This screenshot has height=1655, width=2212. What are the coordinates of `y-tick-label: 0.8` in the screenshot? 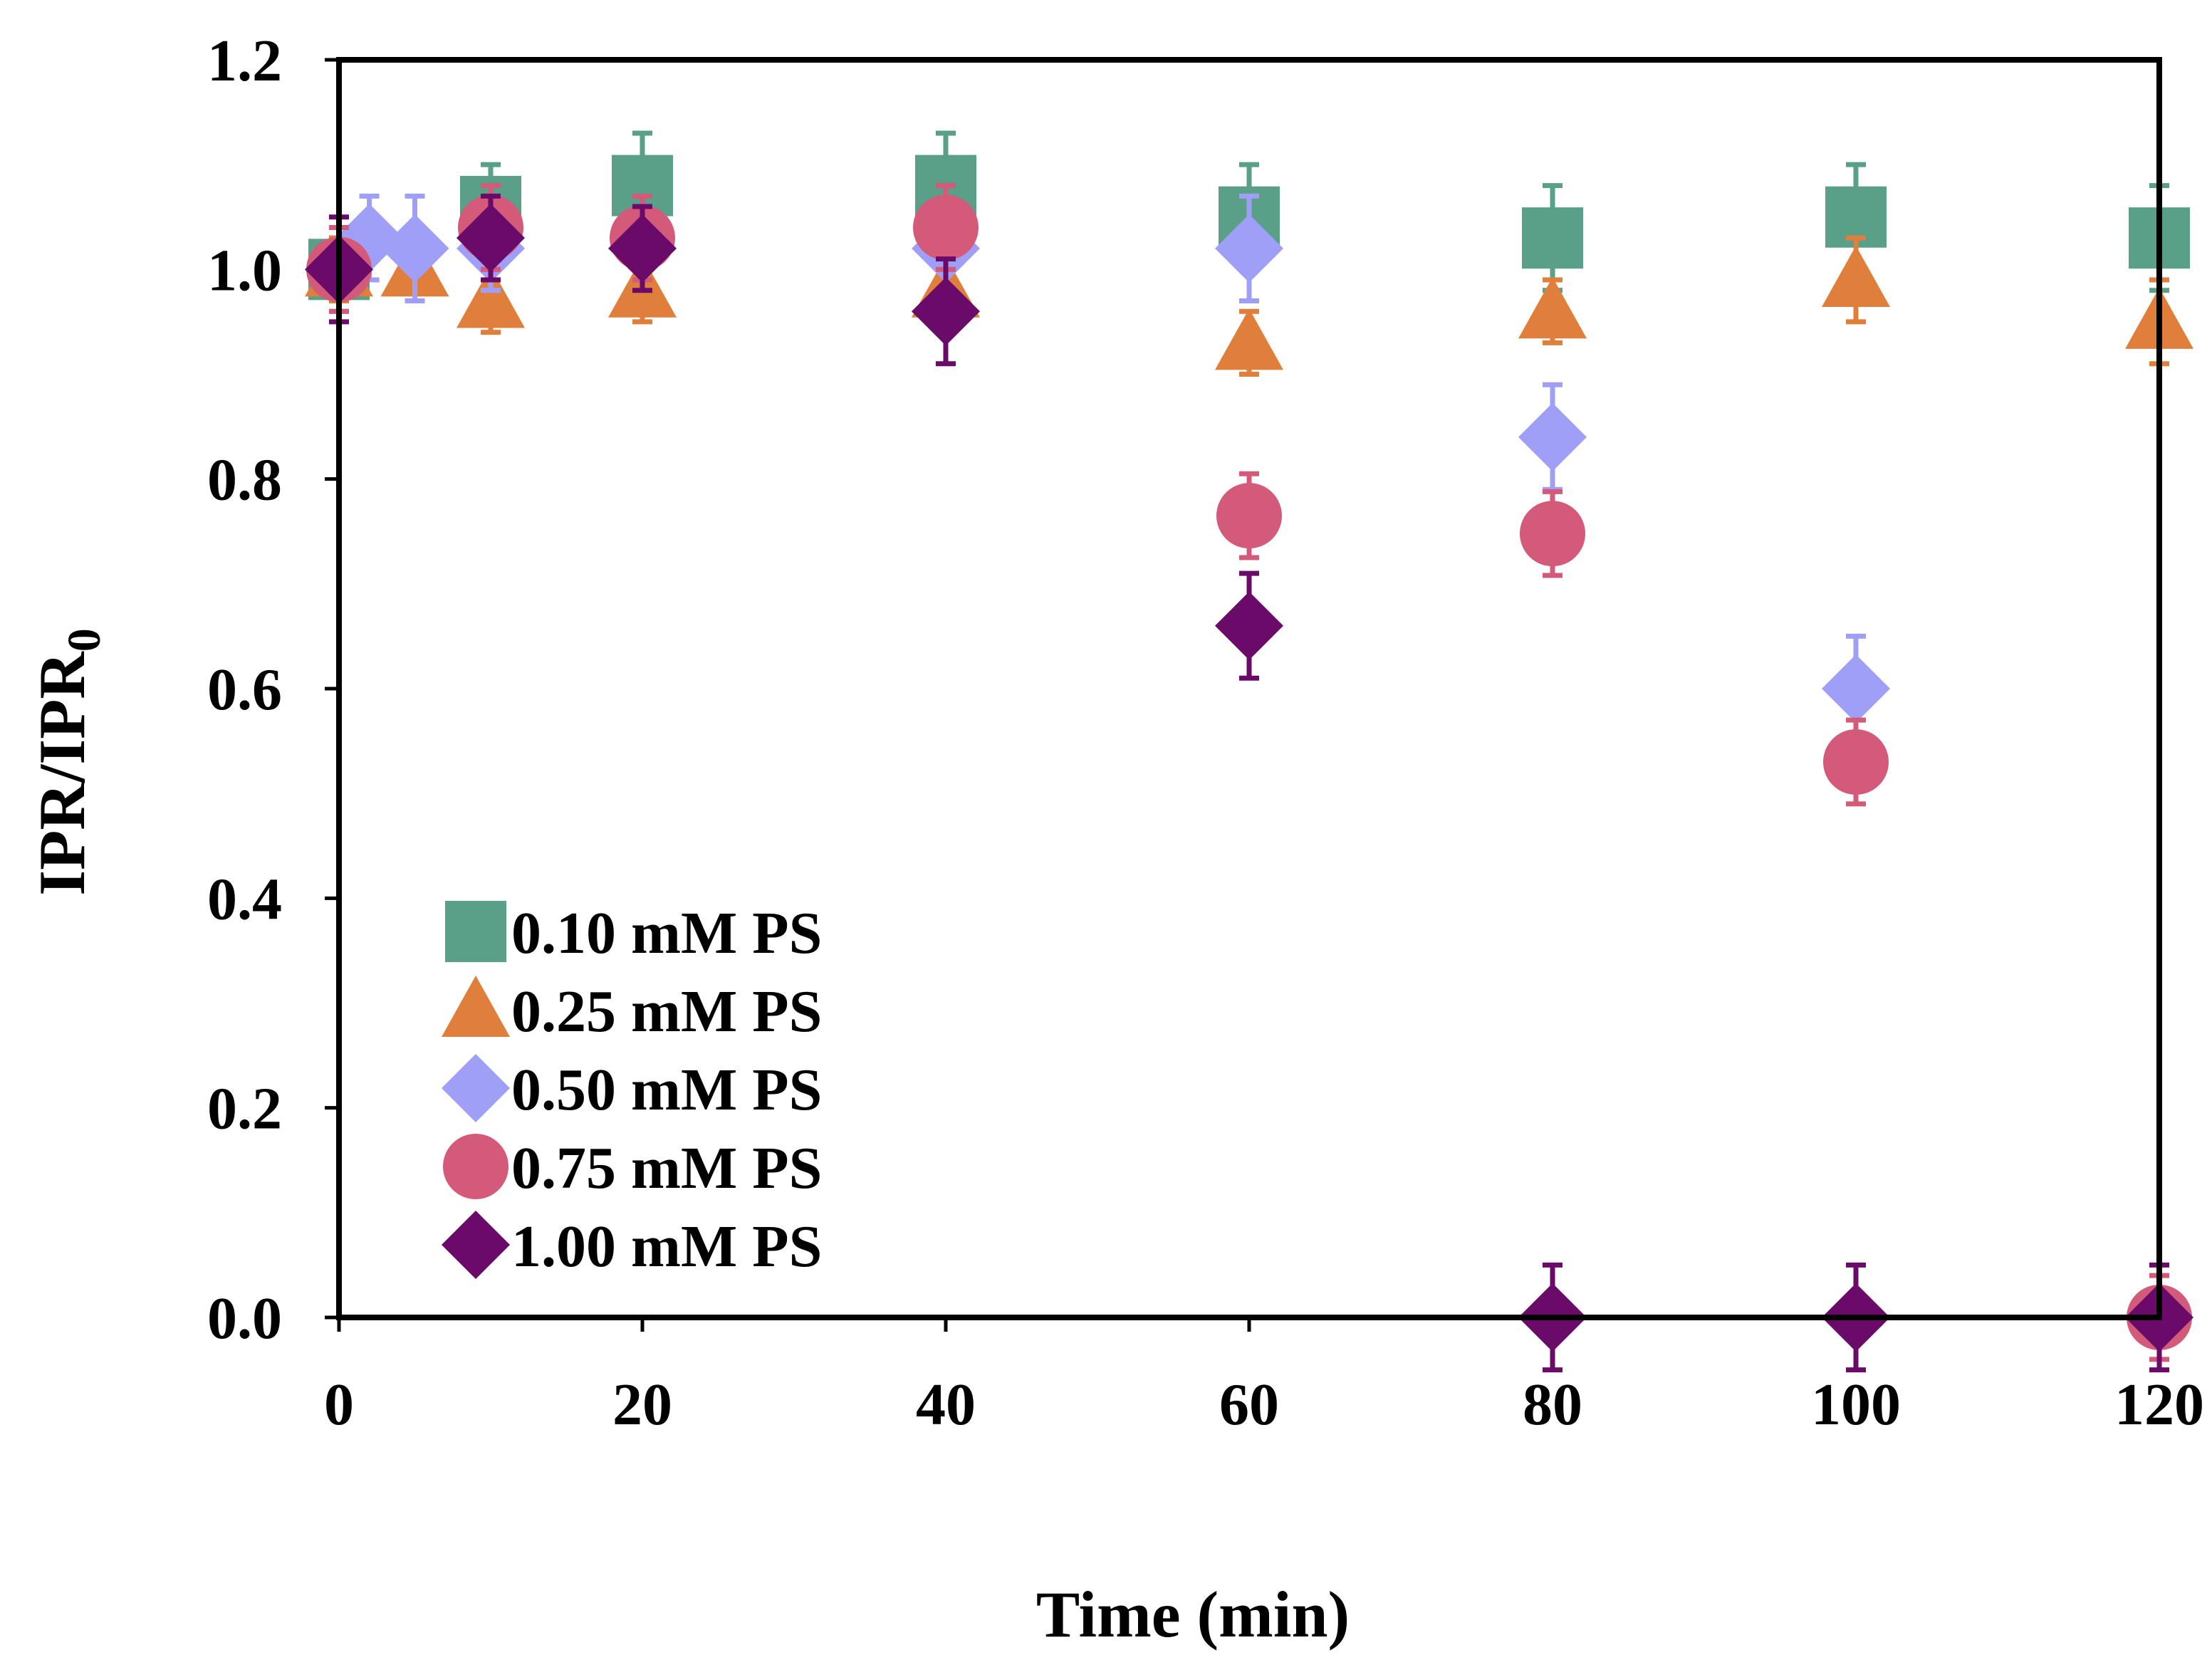 It's located at (244, 480).